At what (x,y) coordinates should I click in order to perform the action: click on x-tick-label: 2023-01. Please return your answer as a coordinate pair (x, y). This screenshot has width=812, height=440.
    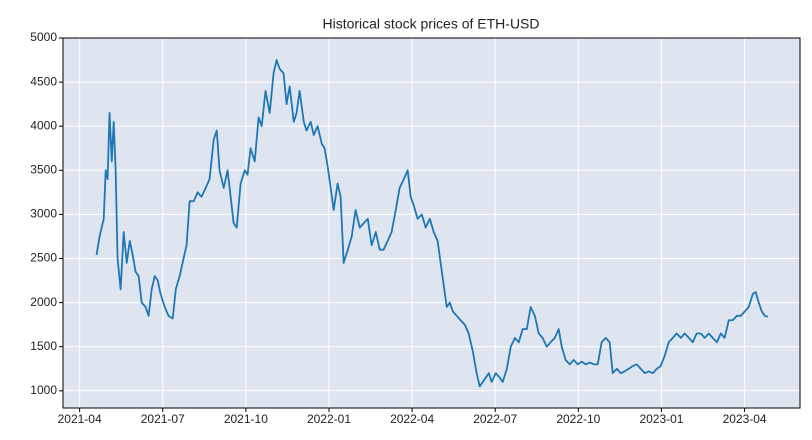
    Looking at the image, I should click on (661, 419).